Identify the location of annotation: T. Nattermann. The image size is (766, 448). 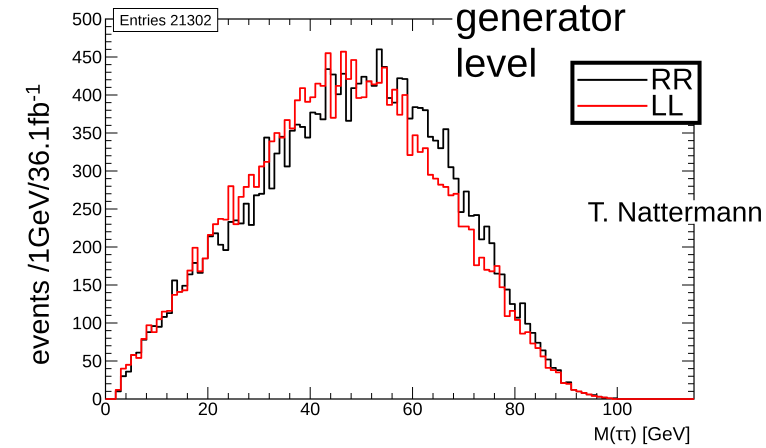
(674, 212).